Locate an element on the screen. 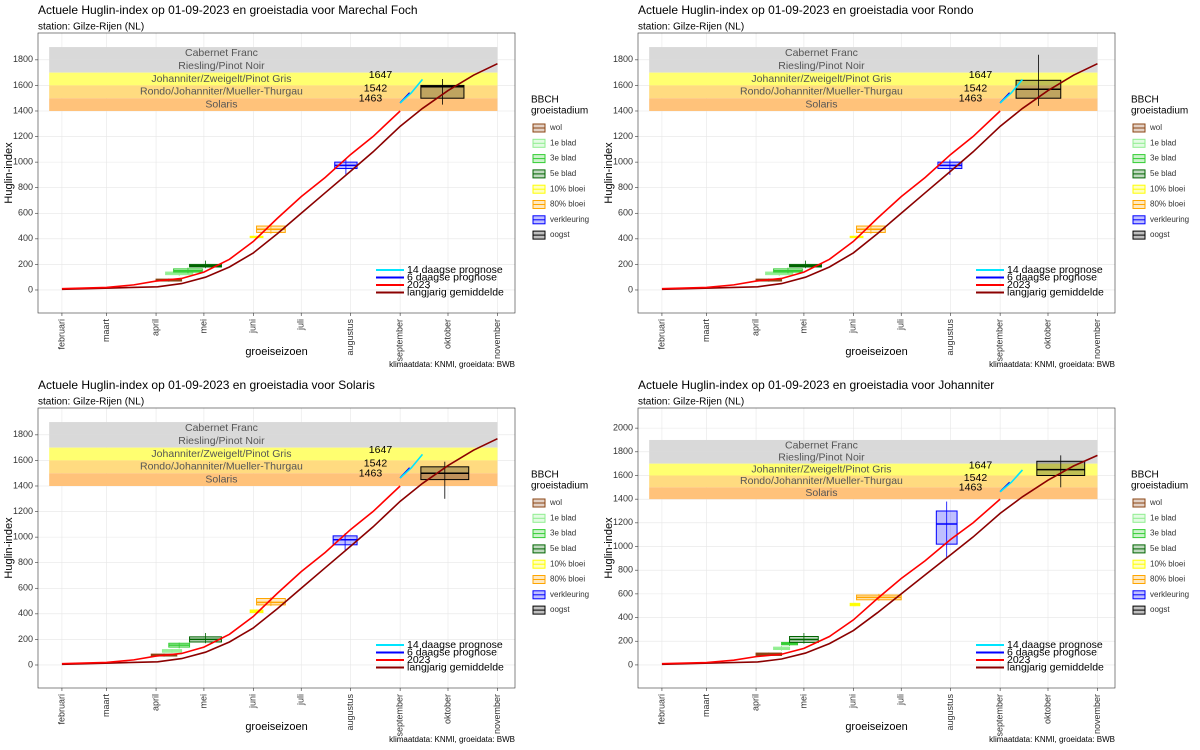  x-tick-label: september is located at coordinates (400, 340).